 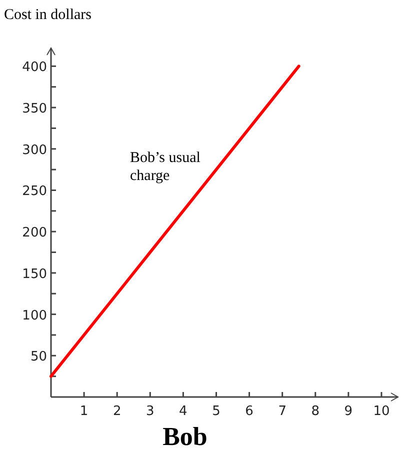 What do you see at coordinates (348, 411) in the screenshot?
I see `x-tick-label: 9` at bounding box center [348, 411].